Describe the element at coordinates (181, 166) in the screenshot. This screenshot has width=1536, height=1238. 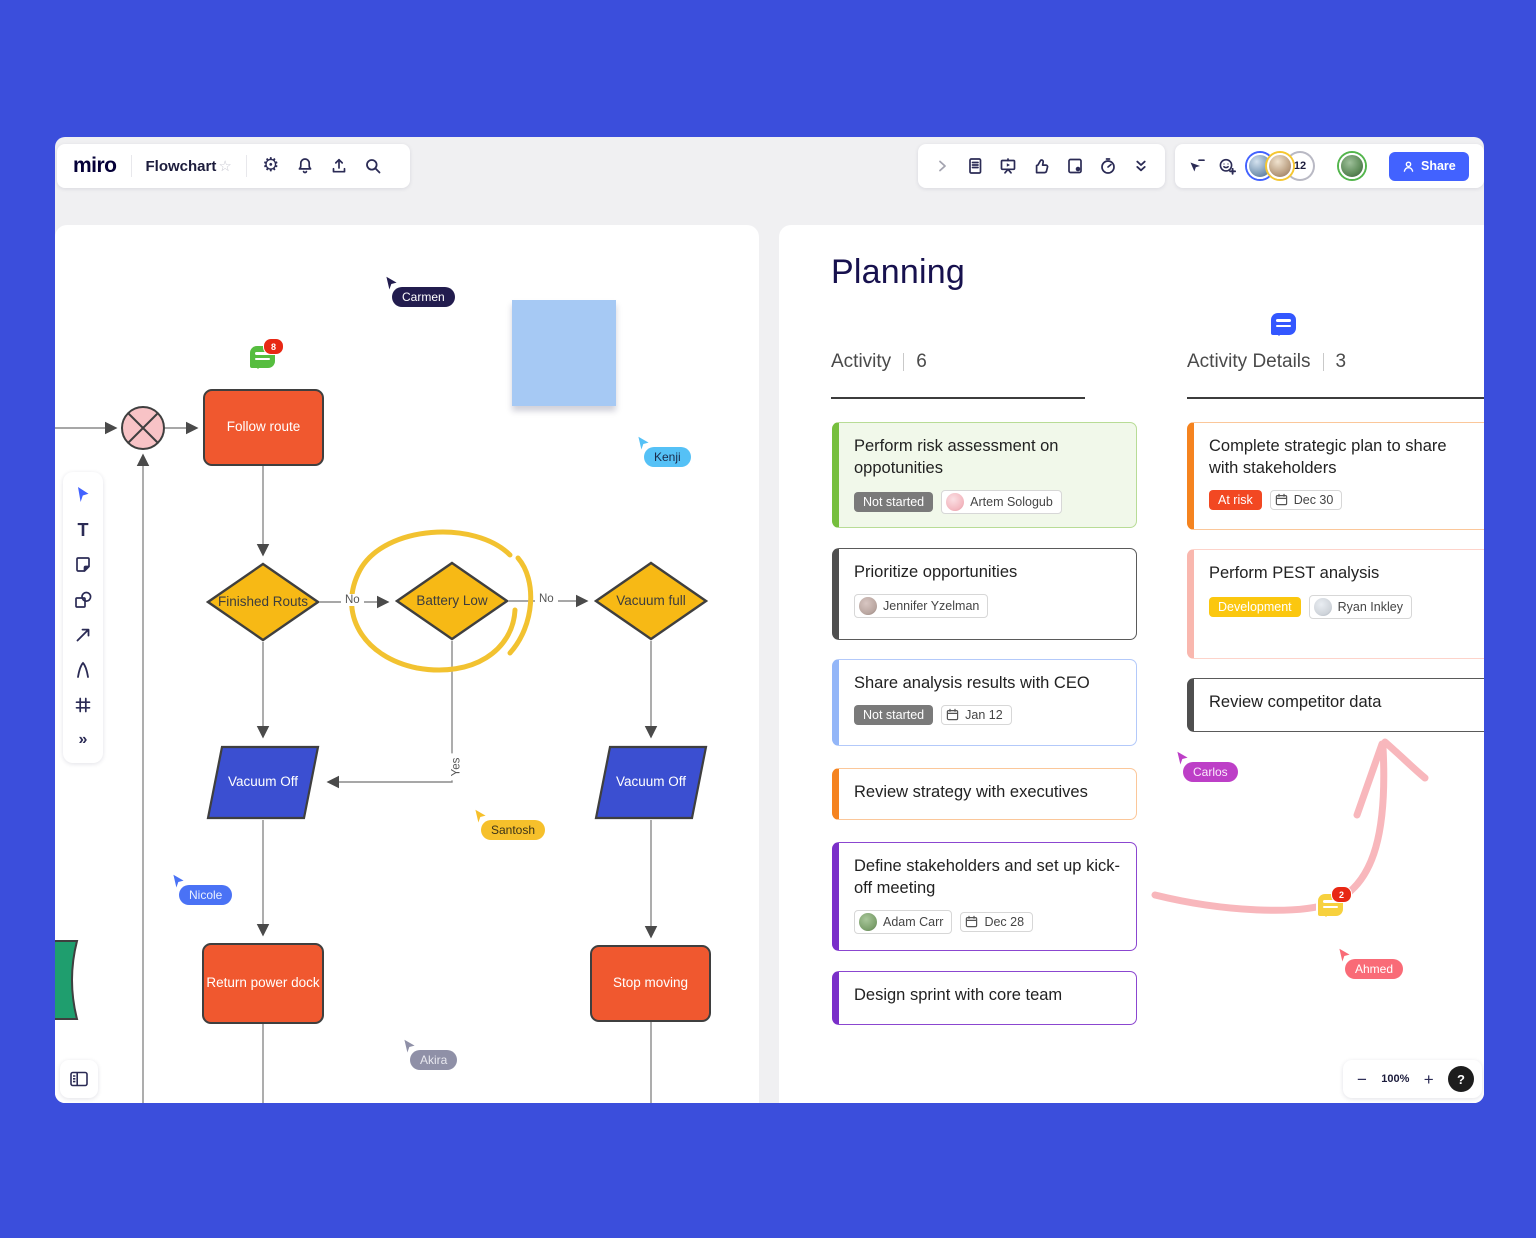
I see `board-title: Flowchart` at that location.